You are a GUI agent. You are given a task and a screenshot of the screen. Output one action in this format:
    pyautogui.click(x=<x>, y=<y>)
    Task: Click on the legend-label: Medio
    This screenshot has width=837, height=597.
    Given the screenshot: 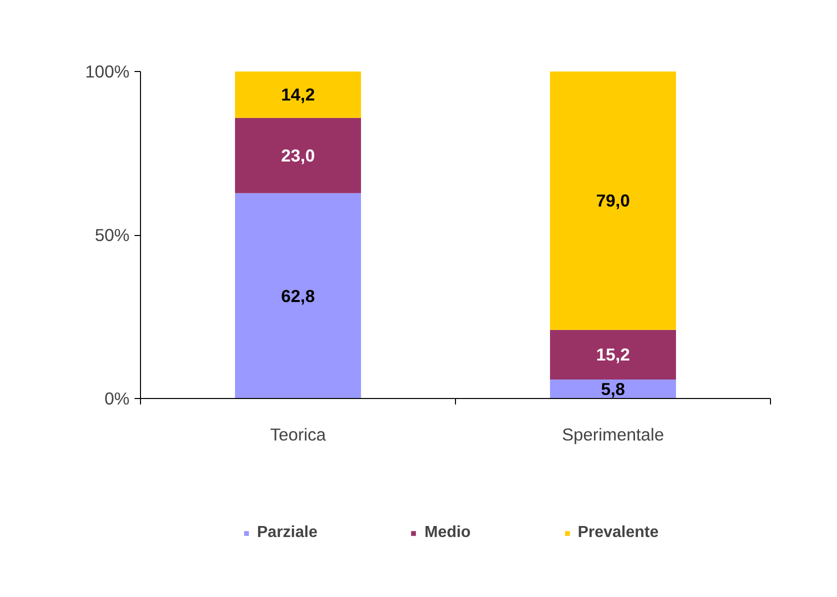 What is the action you would take?
    pyautogui.click(x=447, y=533)
    